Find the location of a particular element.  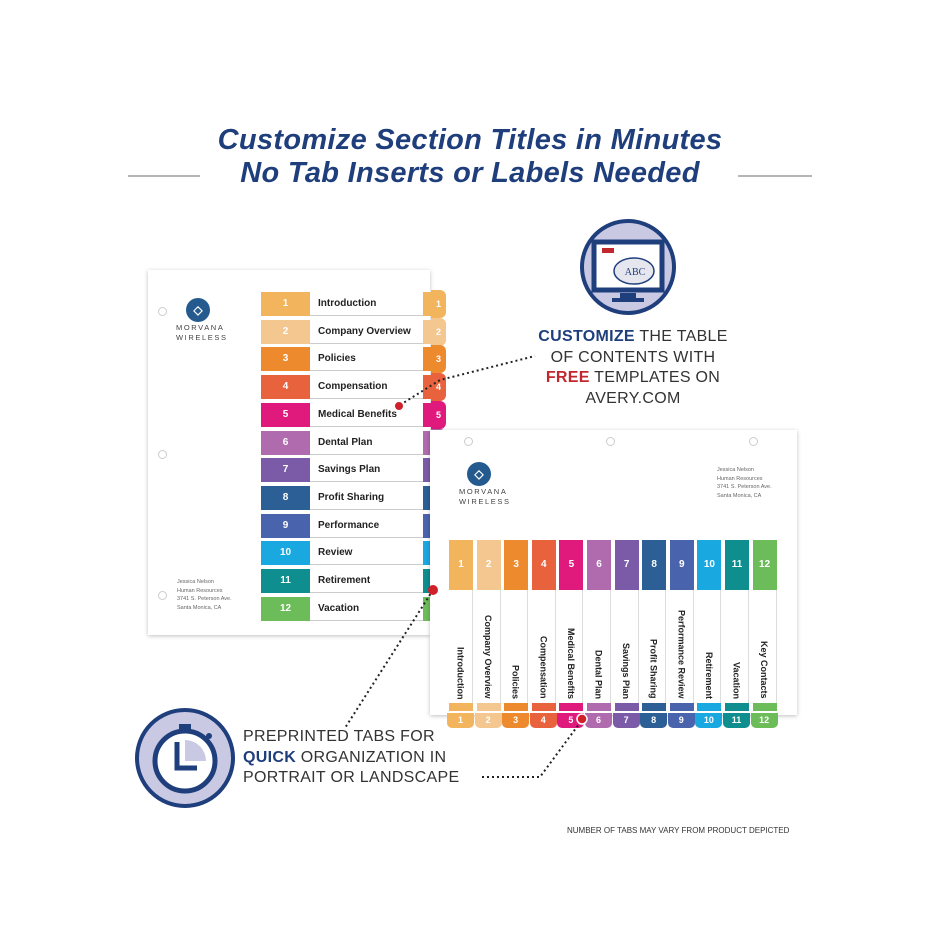

section-title: Profit Sharing is located at coordinates (366, 497).